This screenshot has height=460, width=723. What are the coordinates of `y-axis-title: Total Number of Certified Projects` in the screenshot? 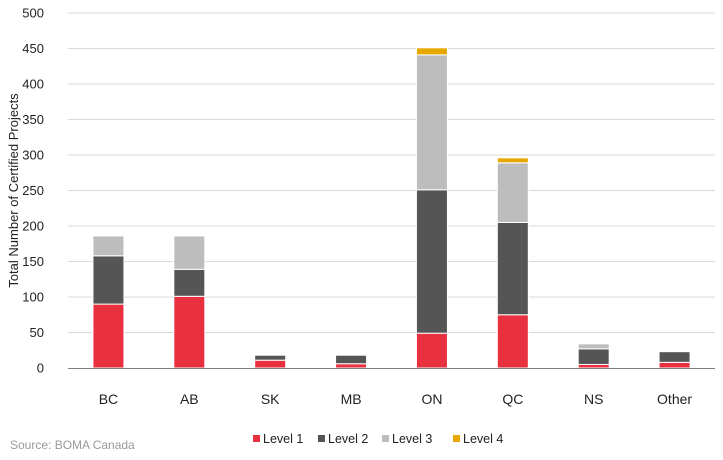 It's located at (13, 190).